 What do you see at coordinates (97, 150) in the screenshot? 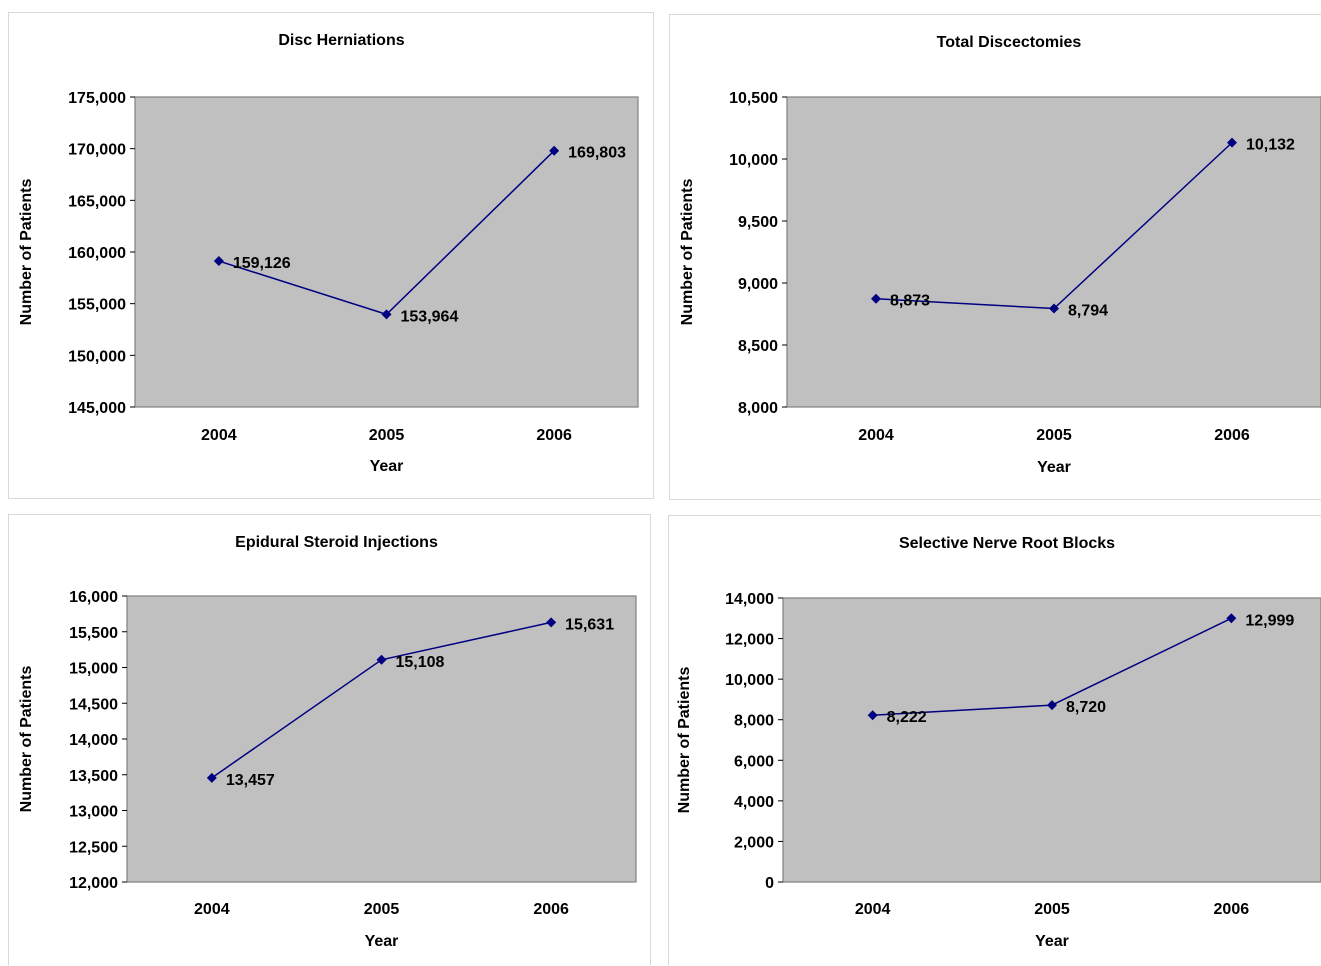
I see `y-tick-label: 170,000` at bounding box center [97, 150].